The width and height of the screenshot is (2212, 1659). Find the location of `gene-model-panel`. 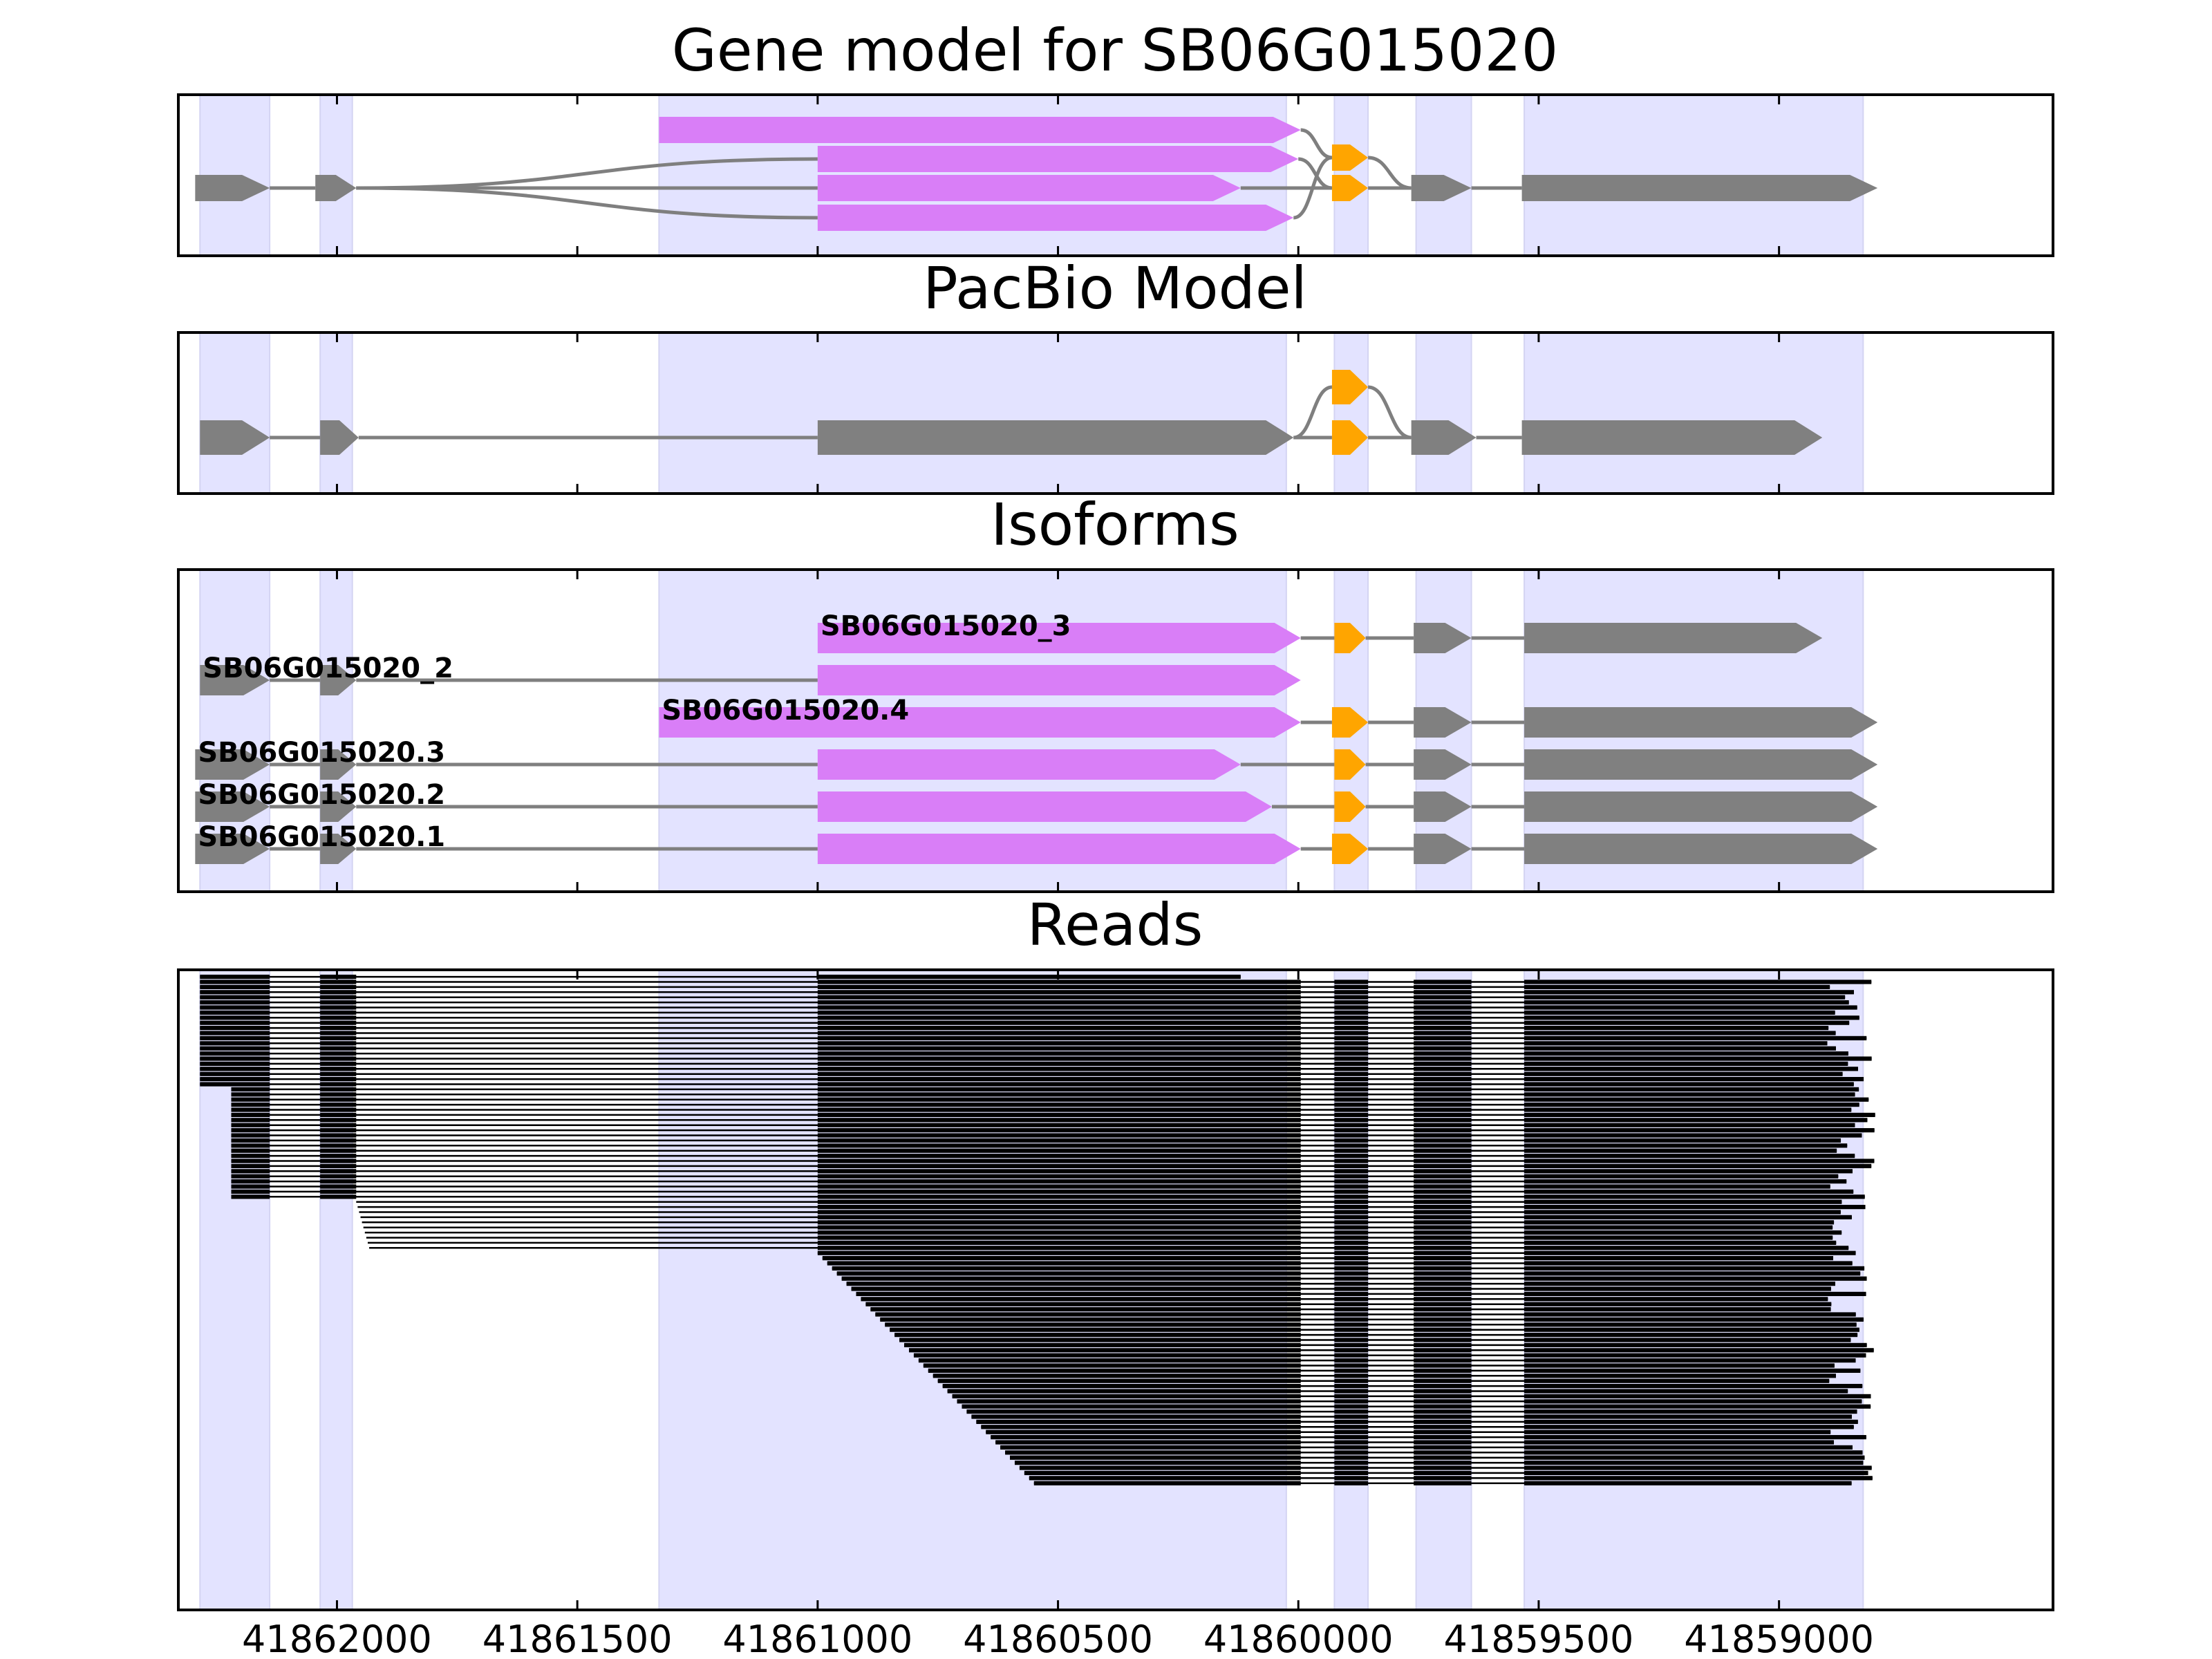

gene-model-panel is located at coordinates (1115, 175).